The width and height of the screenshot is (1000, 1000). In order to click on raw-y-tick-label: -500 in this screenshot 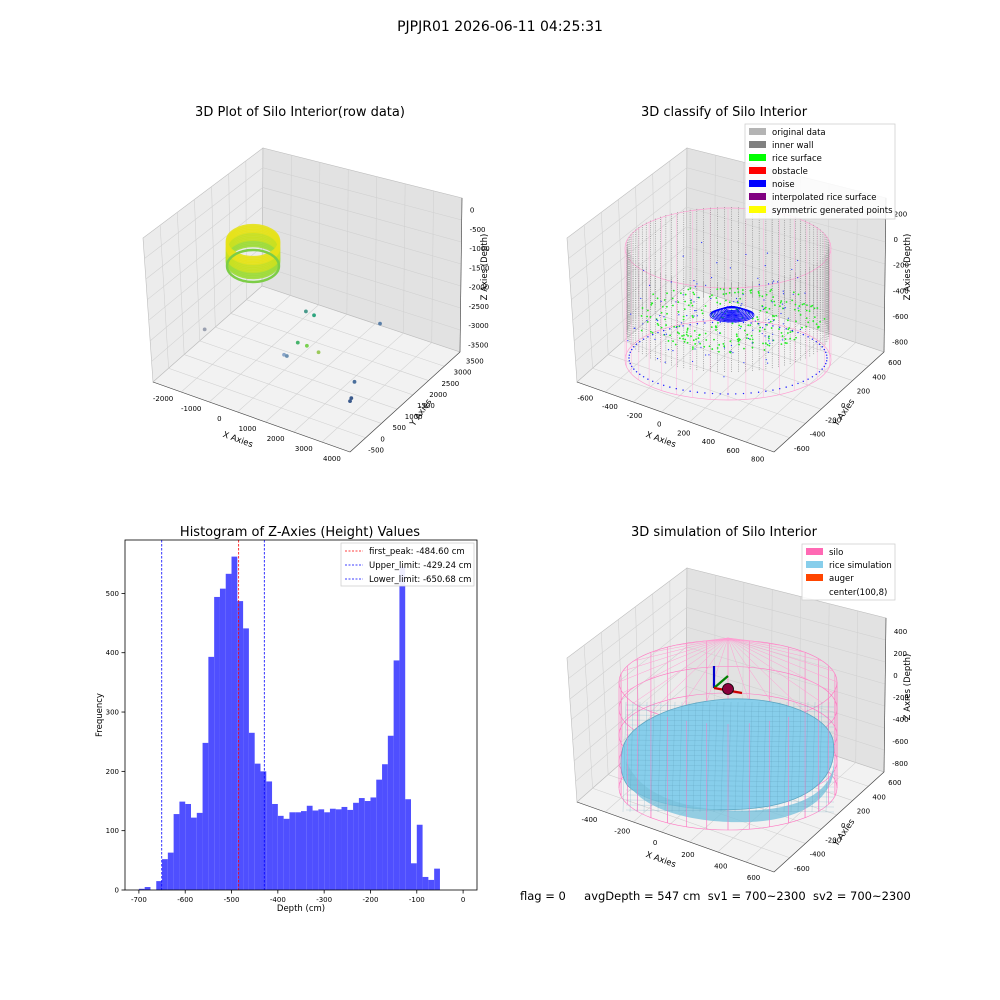, I will do `click(376, 450)`.